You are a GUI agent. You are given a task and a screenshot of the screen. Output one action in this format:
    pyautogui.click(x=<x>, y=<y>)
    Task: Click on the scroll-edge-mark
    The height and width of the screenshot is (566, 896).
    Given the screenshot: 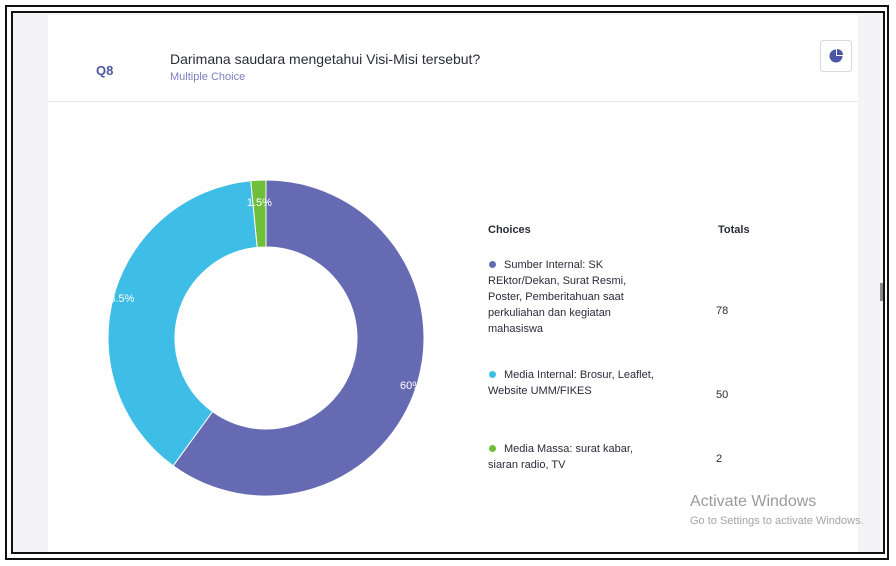 What is the action you would take?
    pyautogui.click(x=881, y=292)
    